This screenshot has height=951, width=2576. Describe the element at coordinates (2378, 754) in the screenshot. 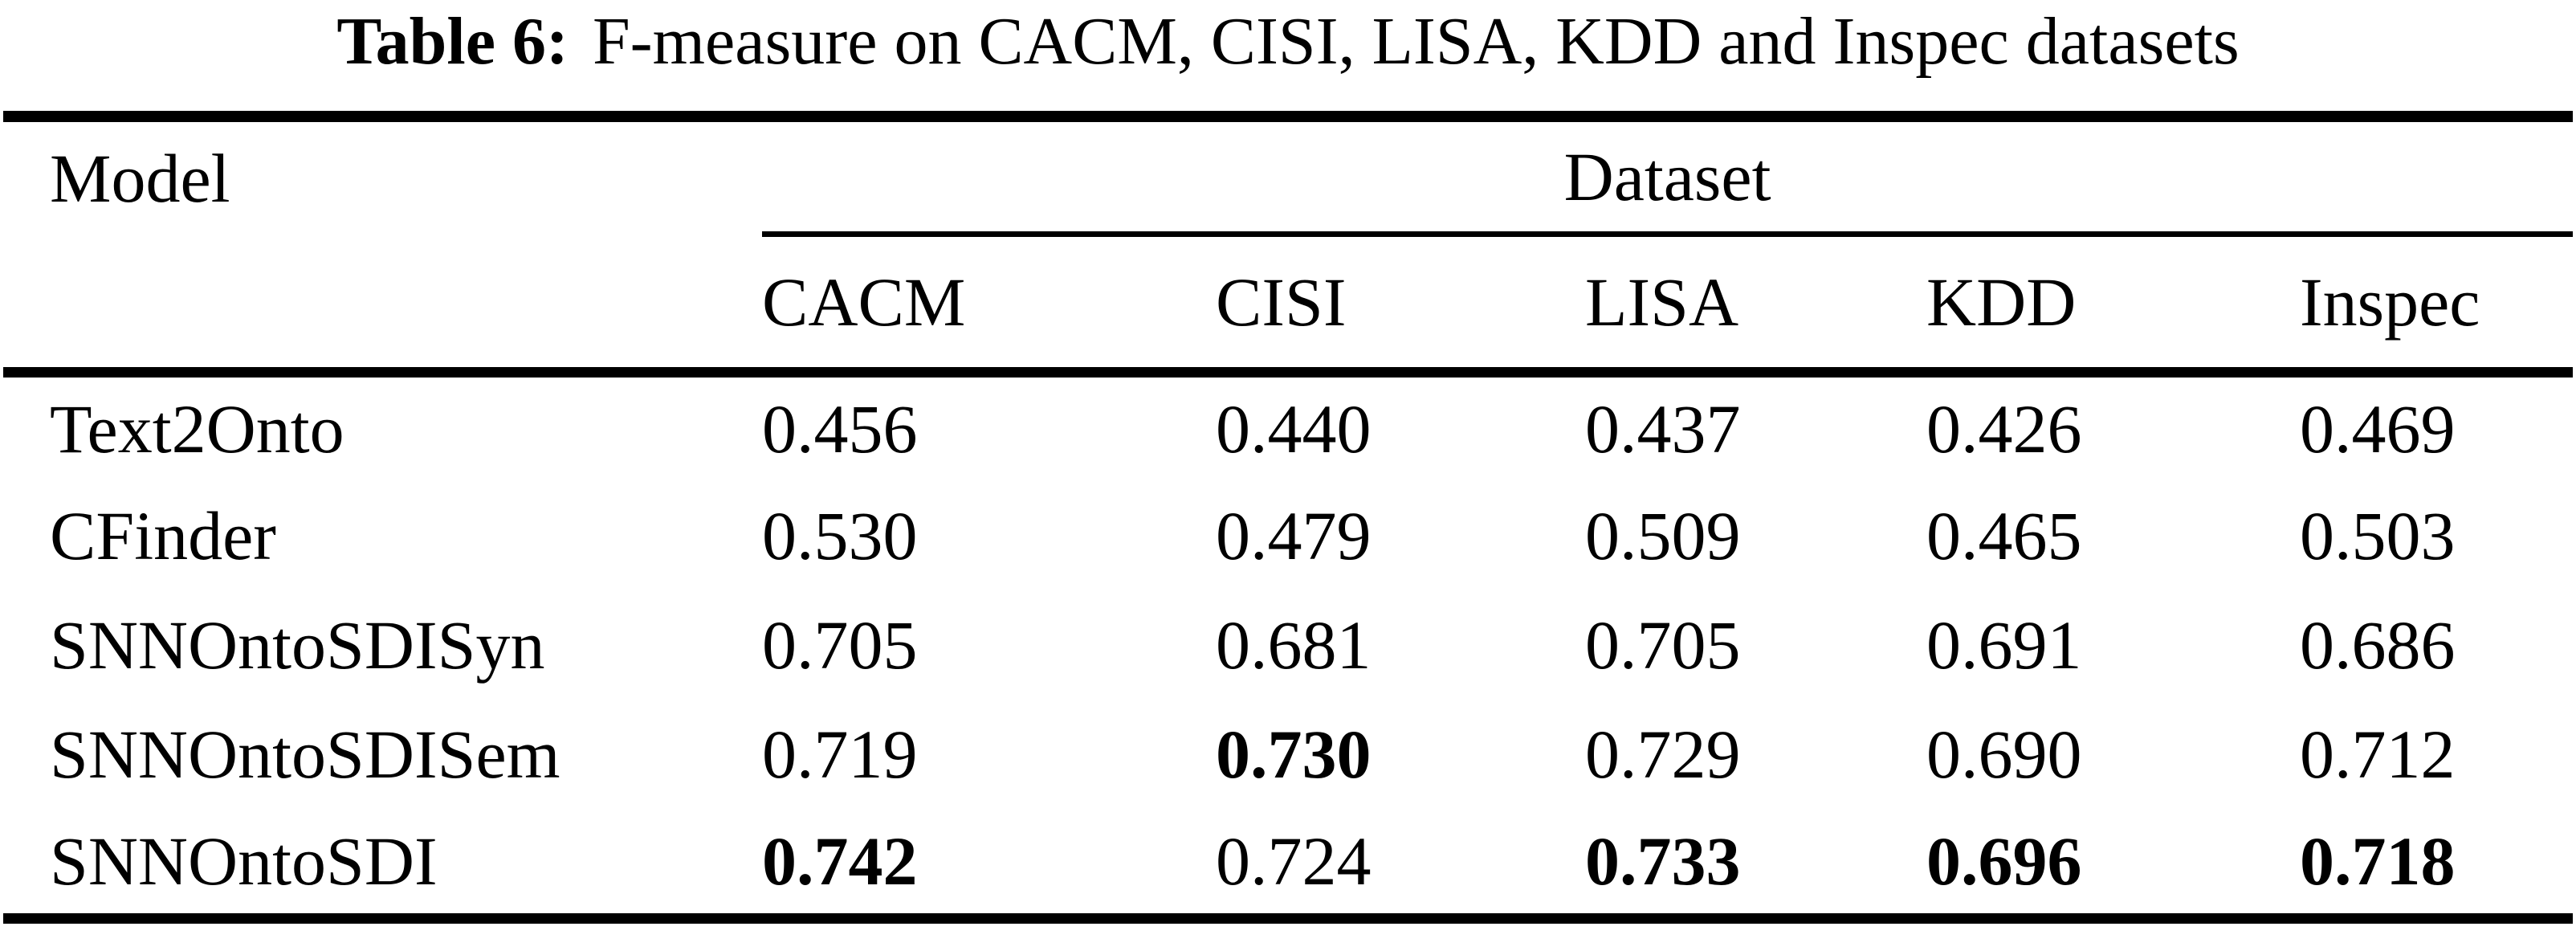

I see `value-cell: 0.712` at that location.